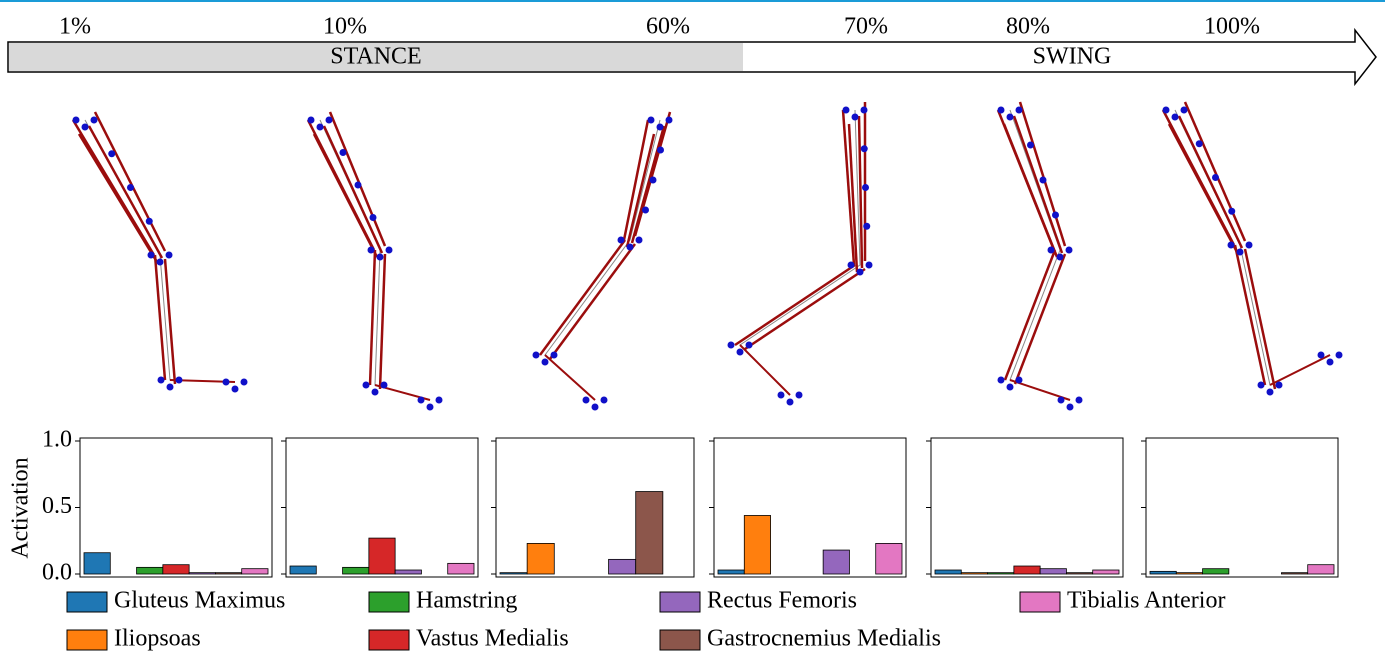 This screenshot has height=662, width=1385. I want to click on phase-percent: 60%, so click(668, 27).